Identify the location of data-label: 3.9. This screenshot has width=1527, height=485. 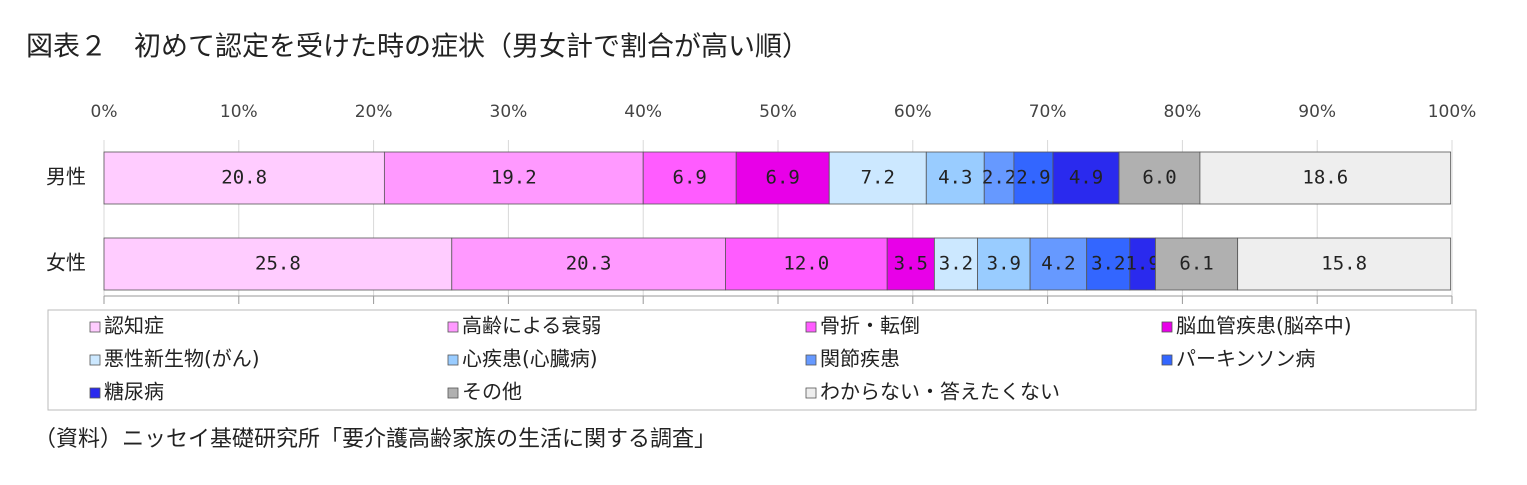
(1004, 264).